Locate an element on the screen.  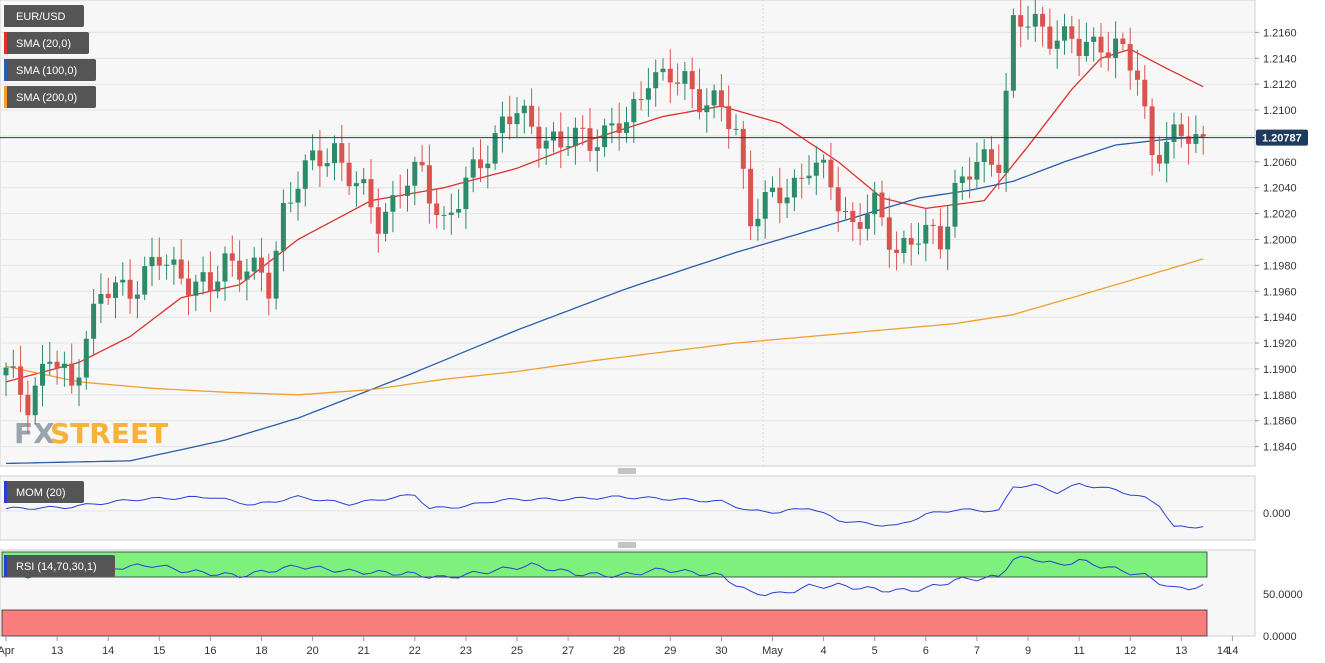
legend-label: SMA (20,0) is located at coordinates (43, 44).